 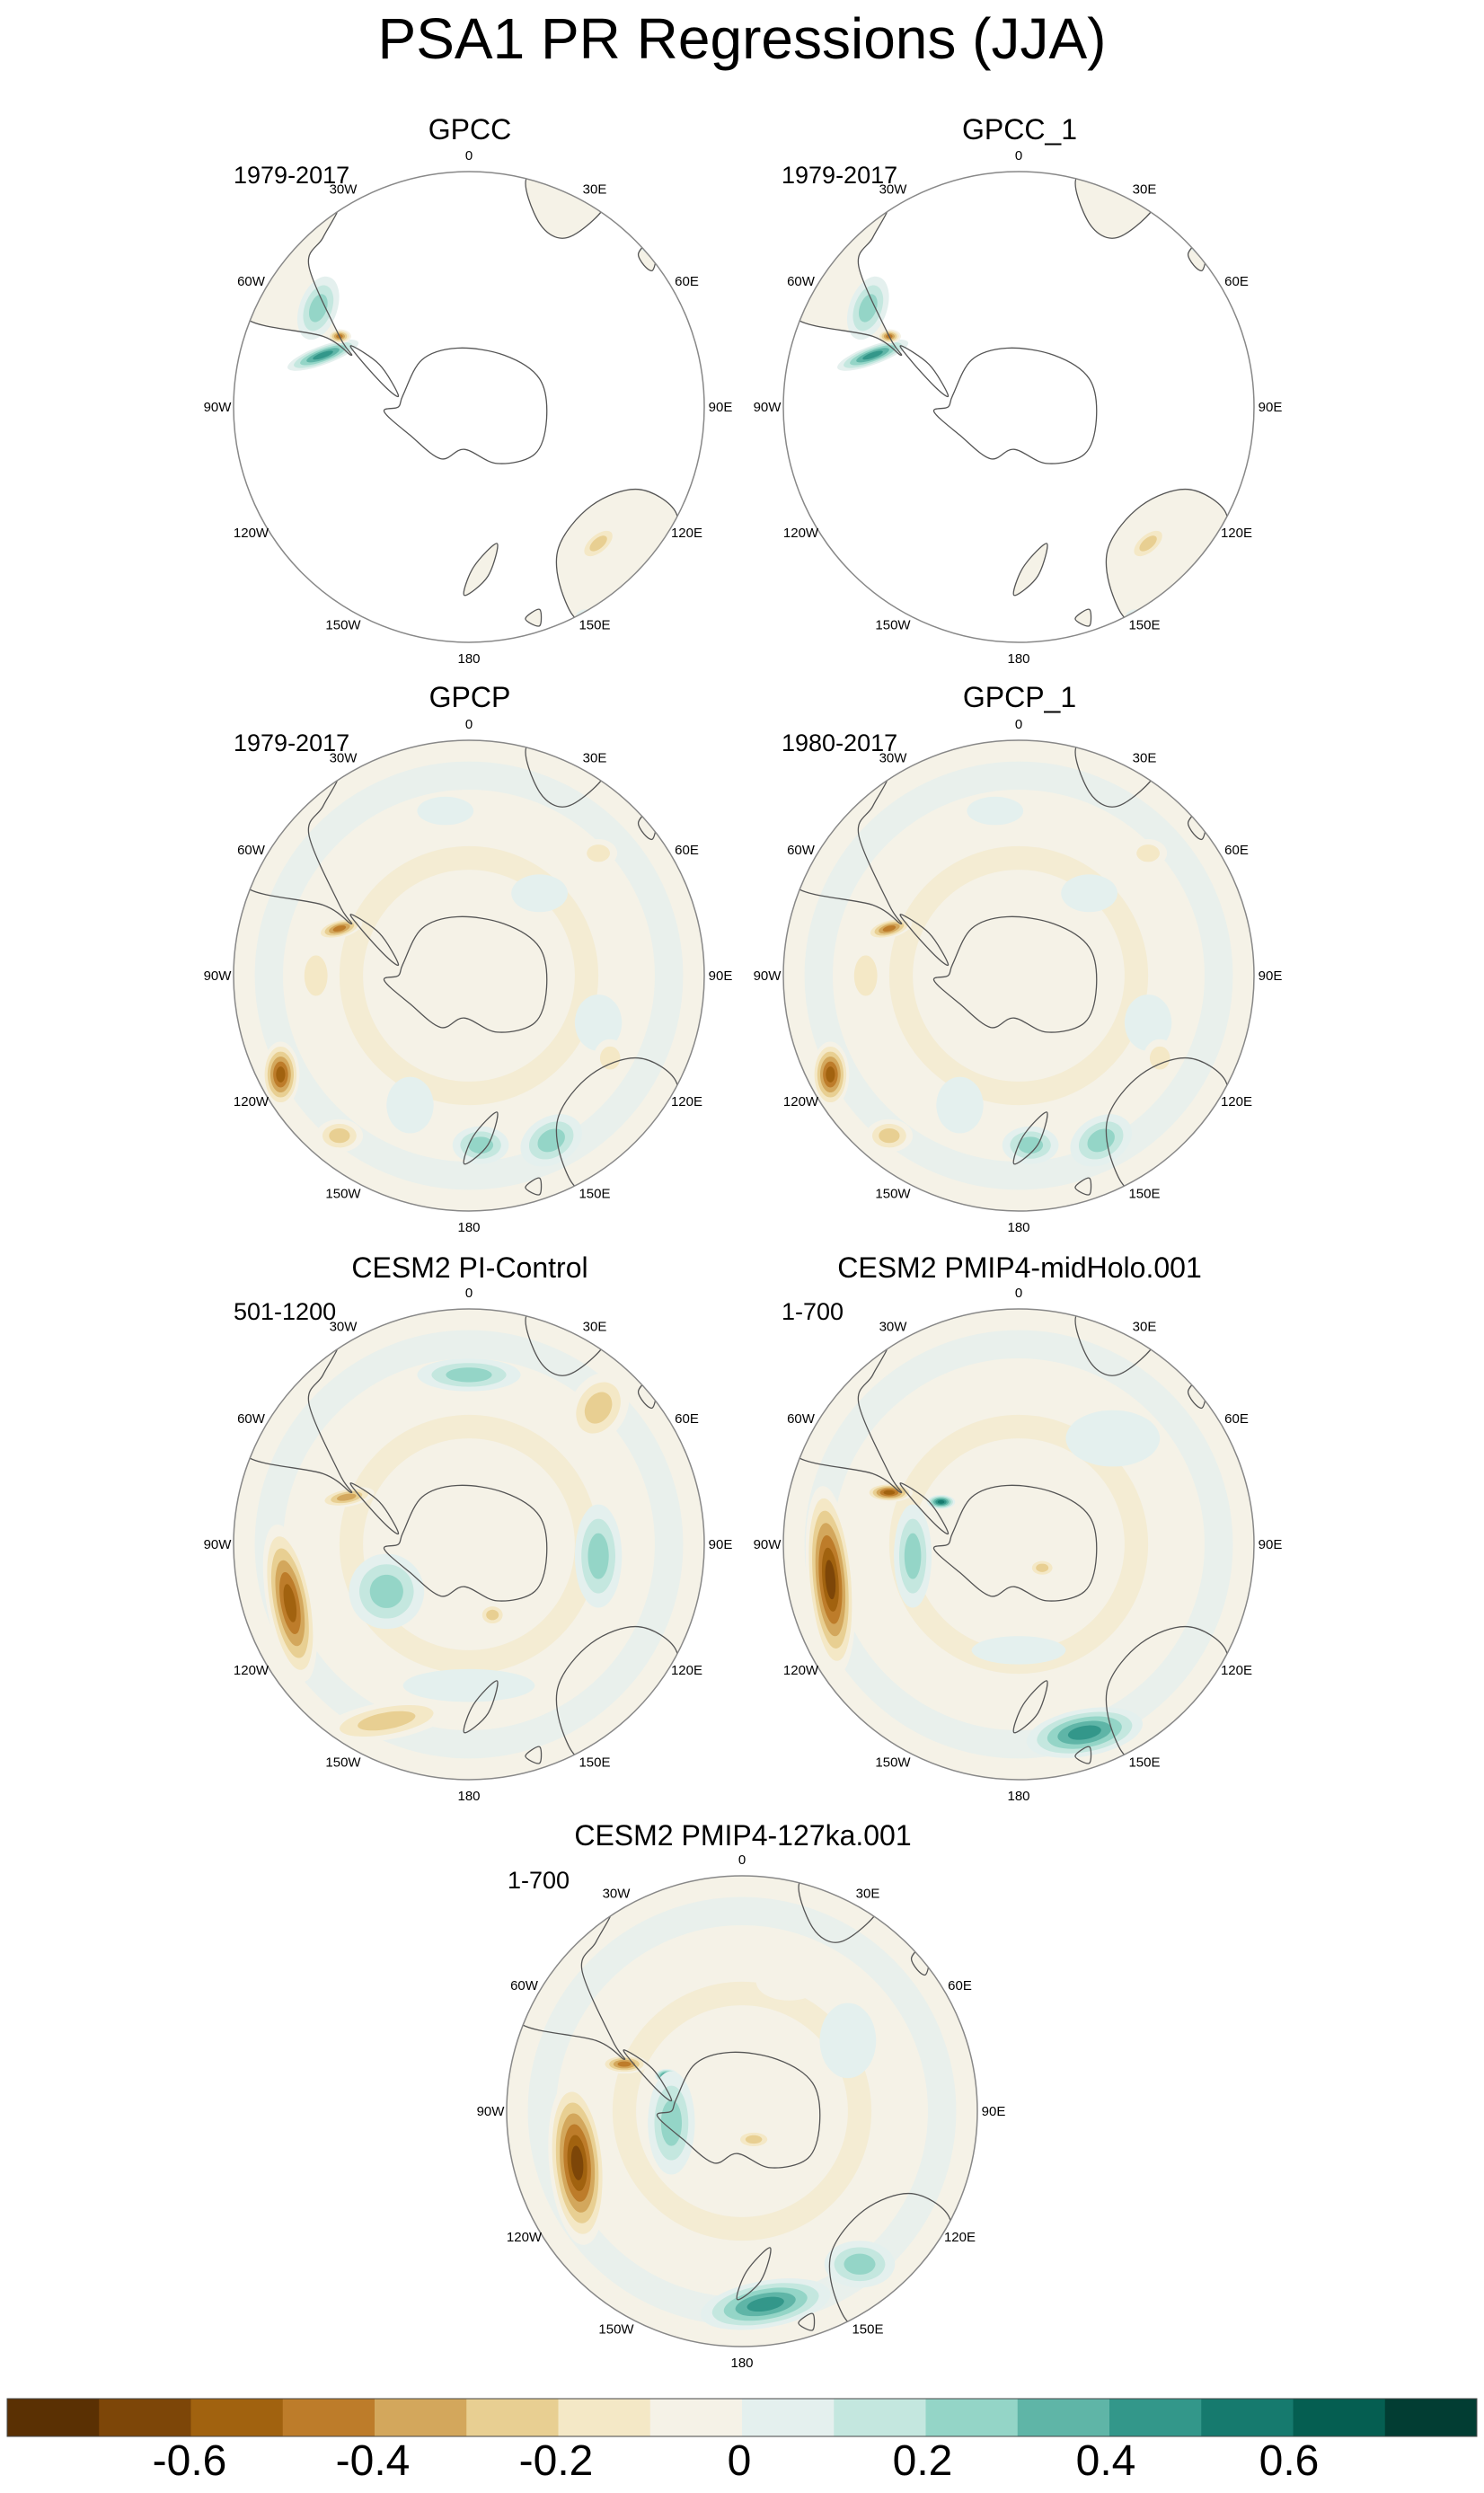 What do you see at coordinates (743, 1835) in the screenshot?
I see `panel-title-lig: CESM2 PMIP4-127ka.001` at bounding box center [743, 1835].